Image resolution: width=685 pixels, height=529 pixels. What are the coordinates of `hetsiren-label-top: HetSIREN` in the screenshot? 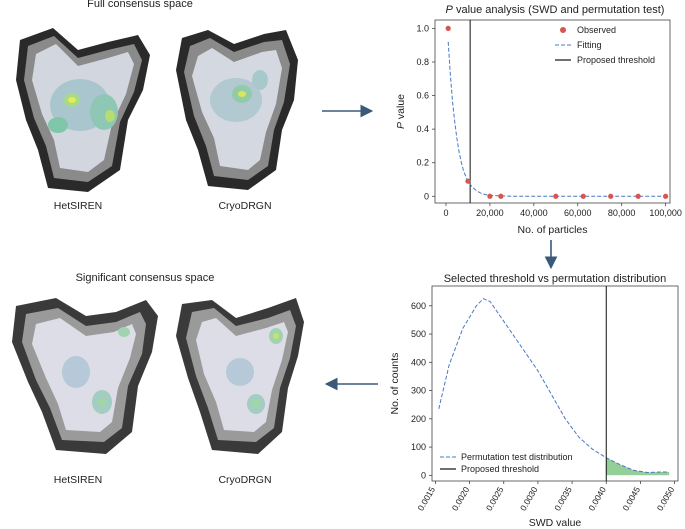 It's located at (78, 206).